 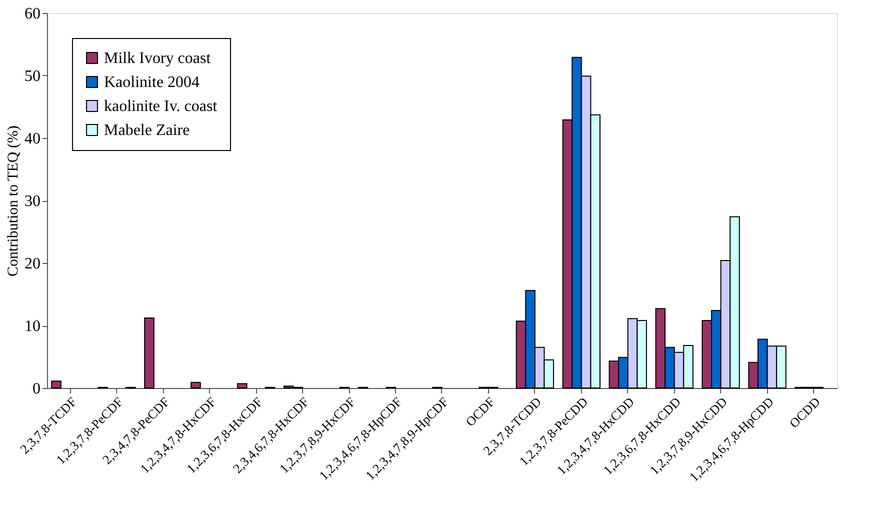 I want to click on y-axis-title: Contribution to TEQ (%), so click(x=14, y=201).